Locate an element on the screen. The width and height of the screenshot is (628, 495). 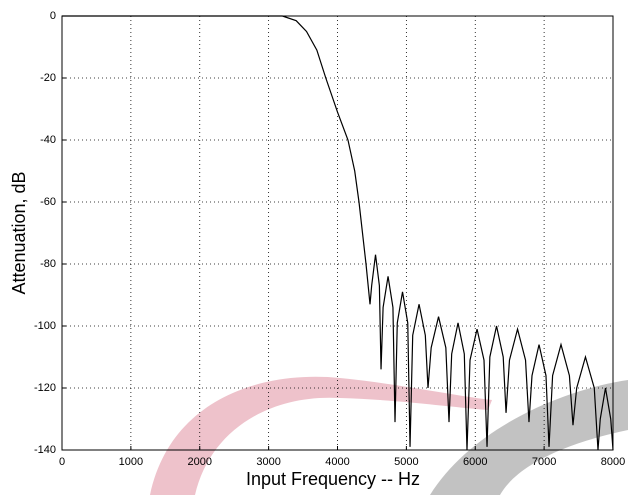
y-axis-title: Attenuation, dB is located at coordinates (19, 232).